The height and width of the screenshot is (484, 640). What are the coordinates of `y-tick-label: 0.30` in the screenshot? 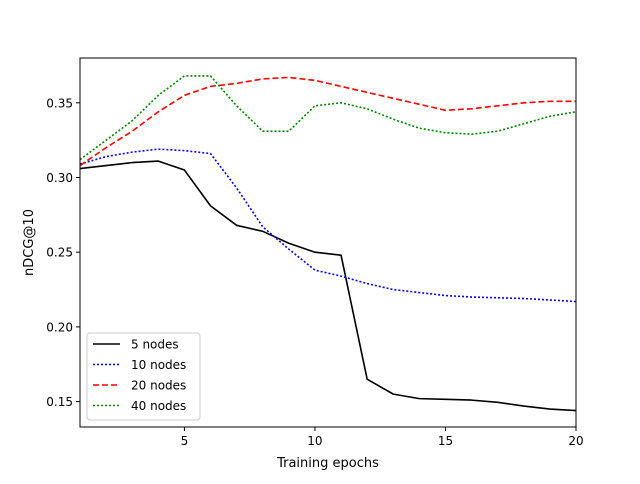 It's located at (59, 178).